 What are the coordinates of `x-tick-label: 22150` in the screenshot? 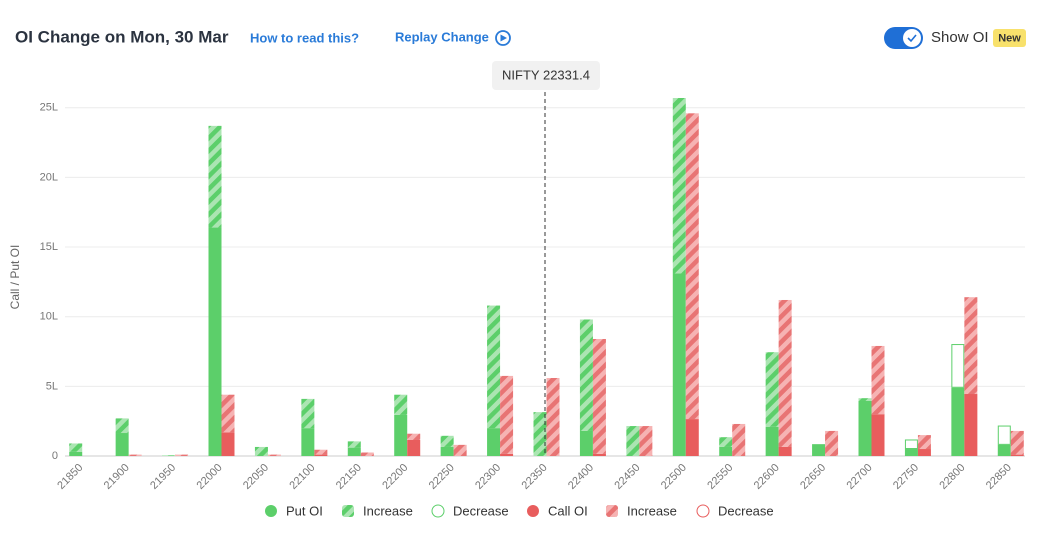 It's located at (349, 477).